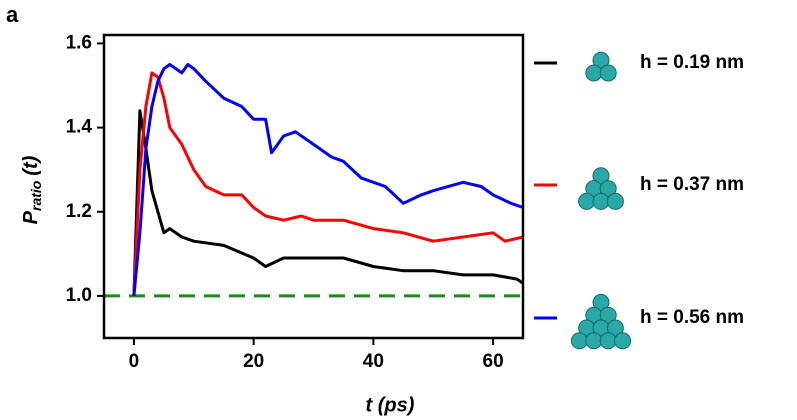 The width and height of the screenshot is (797, 420). I want to click on y-axis-label: Pratio (t), so click(31, 189).